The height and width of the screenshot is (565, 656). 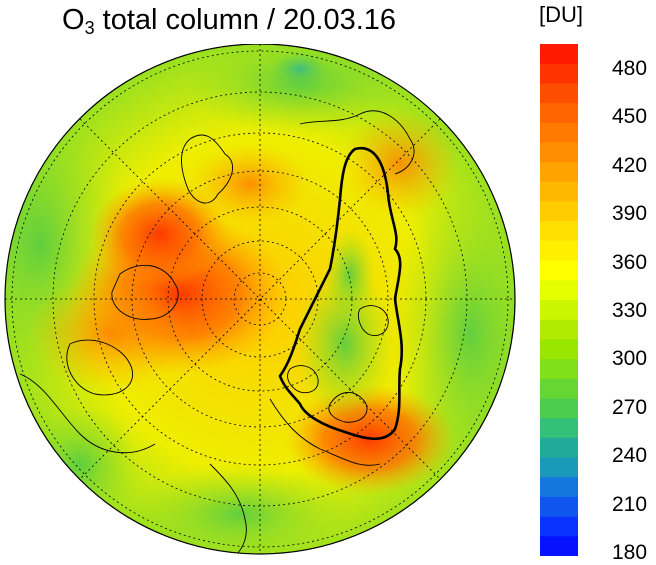 I want to click on vortex-low-ozone-north, so click(x=350, y=274).